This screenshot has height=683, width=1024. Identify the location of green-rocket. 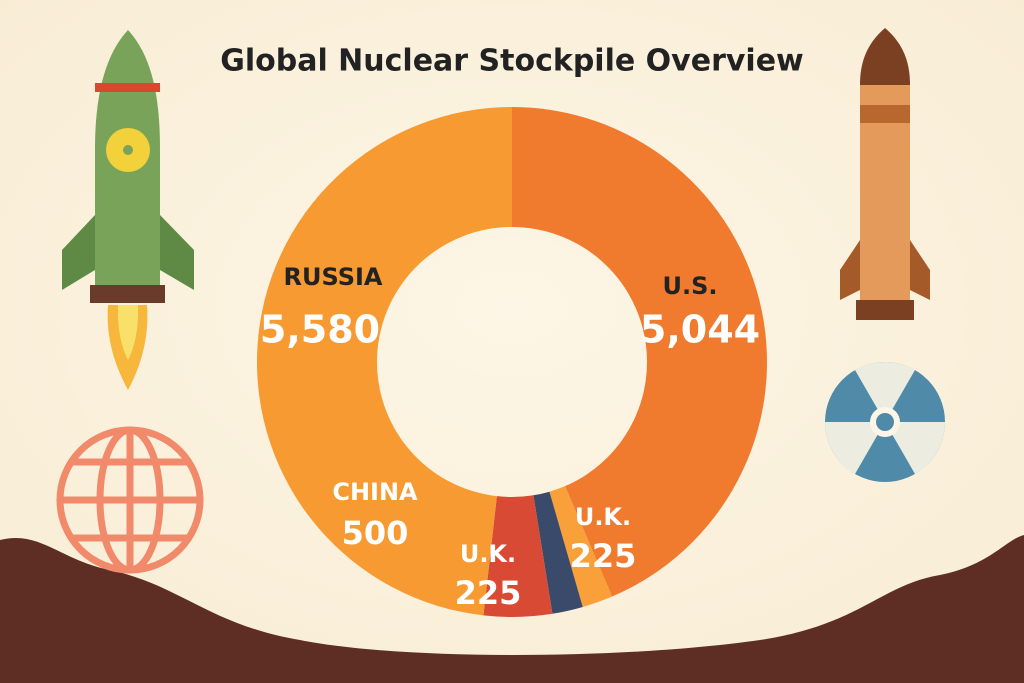
(128, 210).